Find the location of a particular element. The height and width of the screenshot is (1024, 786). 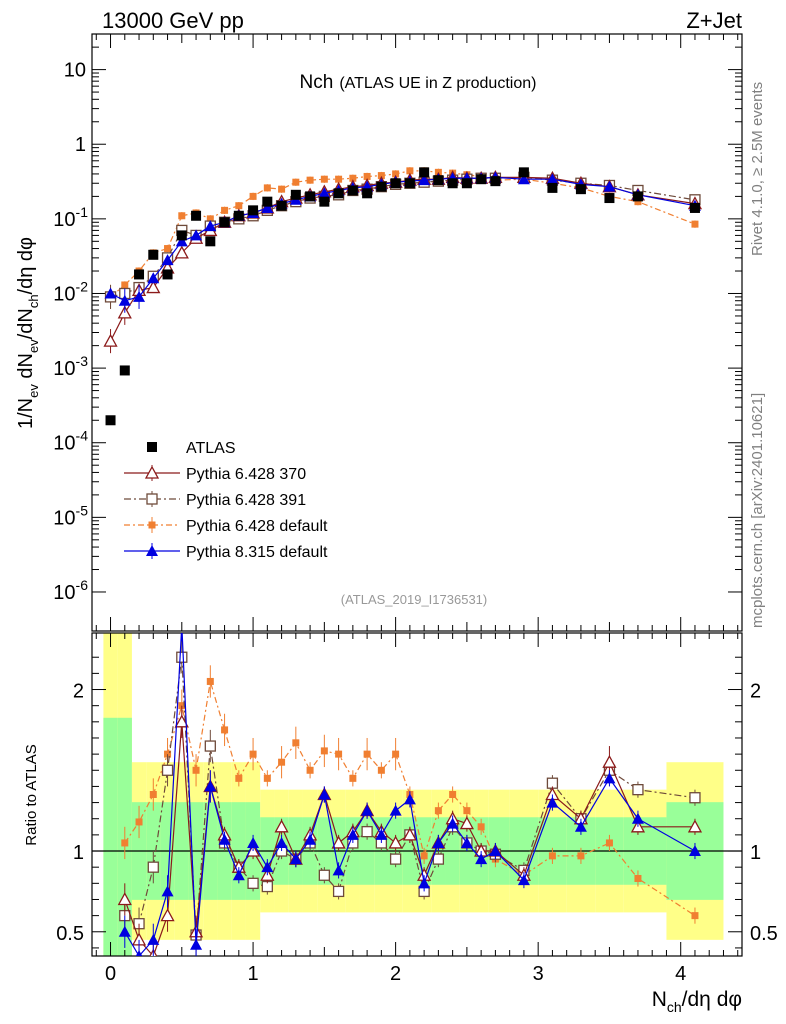

band-inner is located at coordinates (110, 836).